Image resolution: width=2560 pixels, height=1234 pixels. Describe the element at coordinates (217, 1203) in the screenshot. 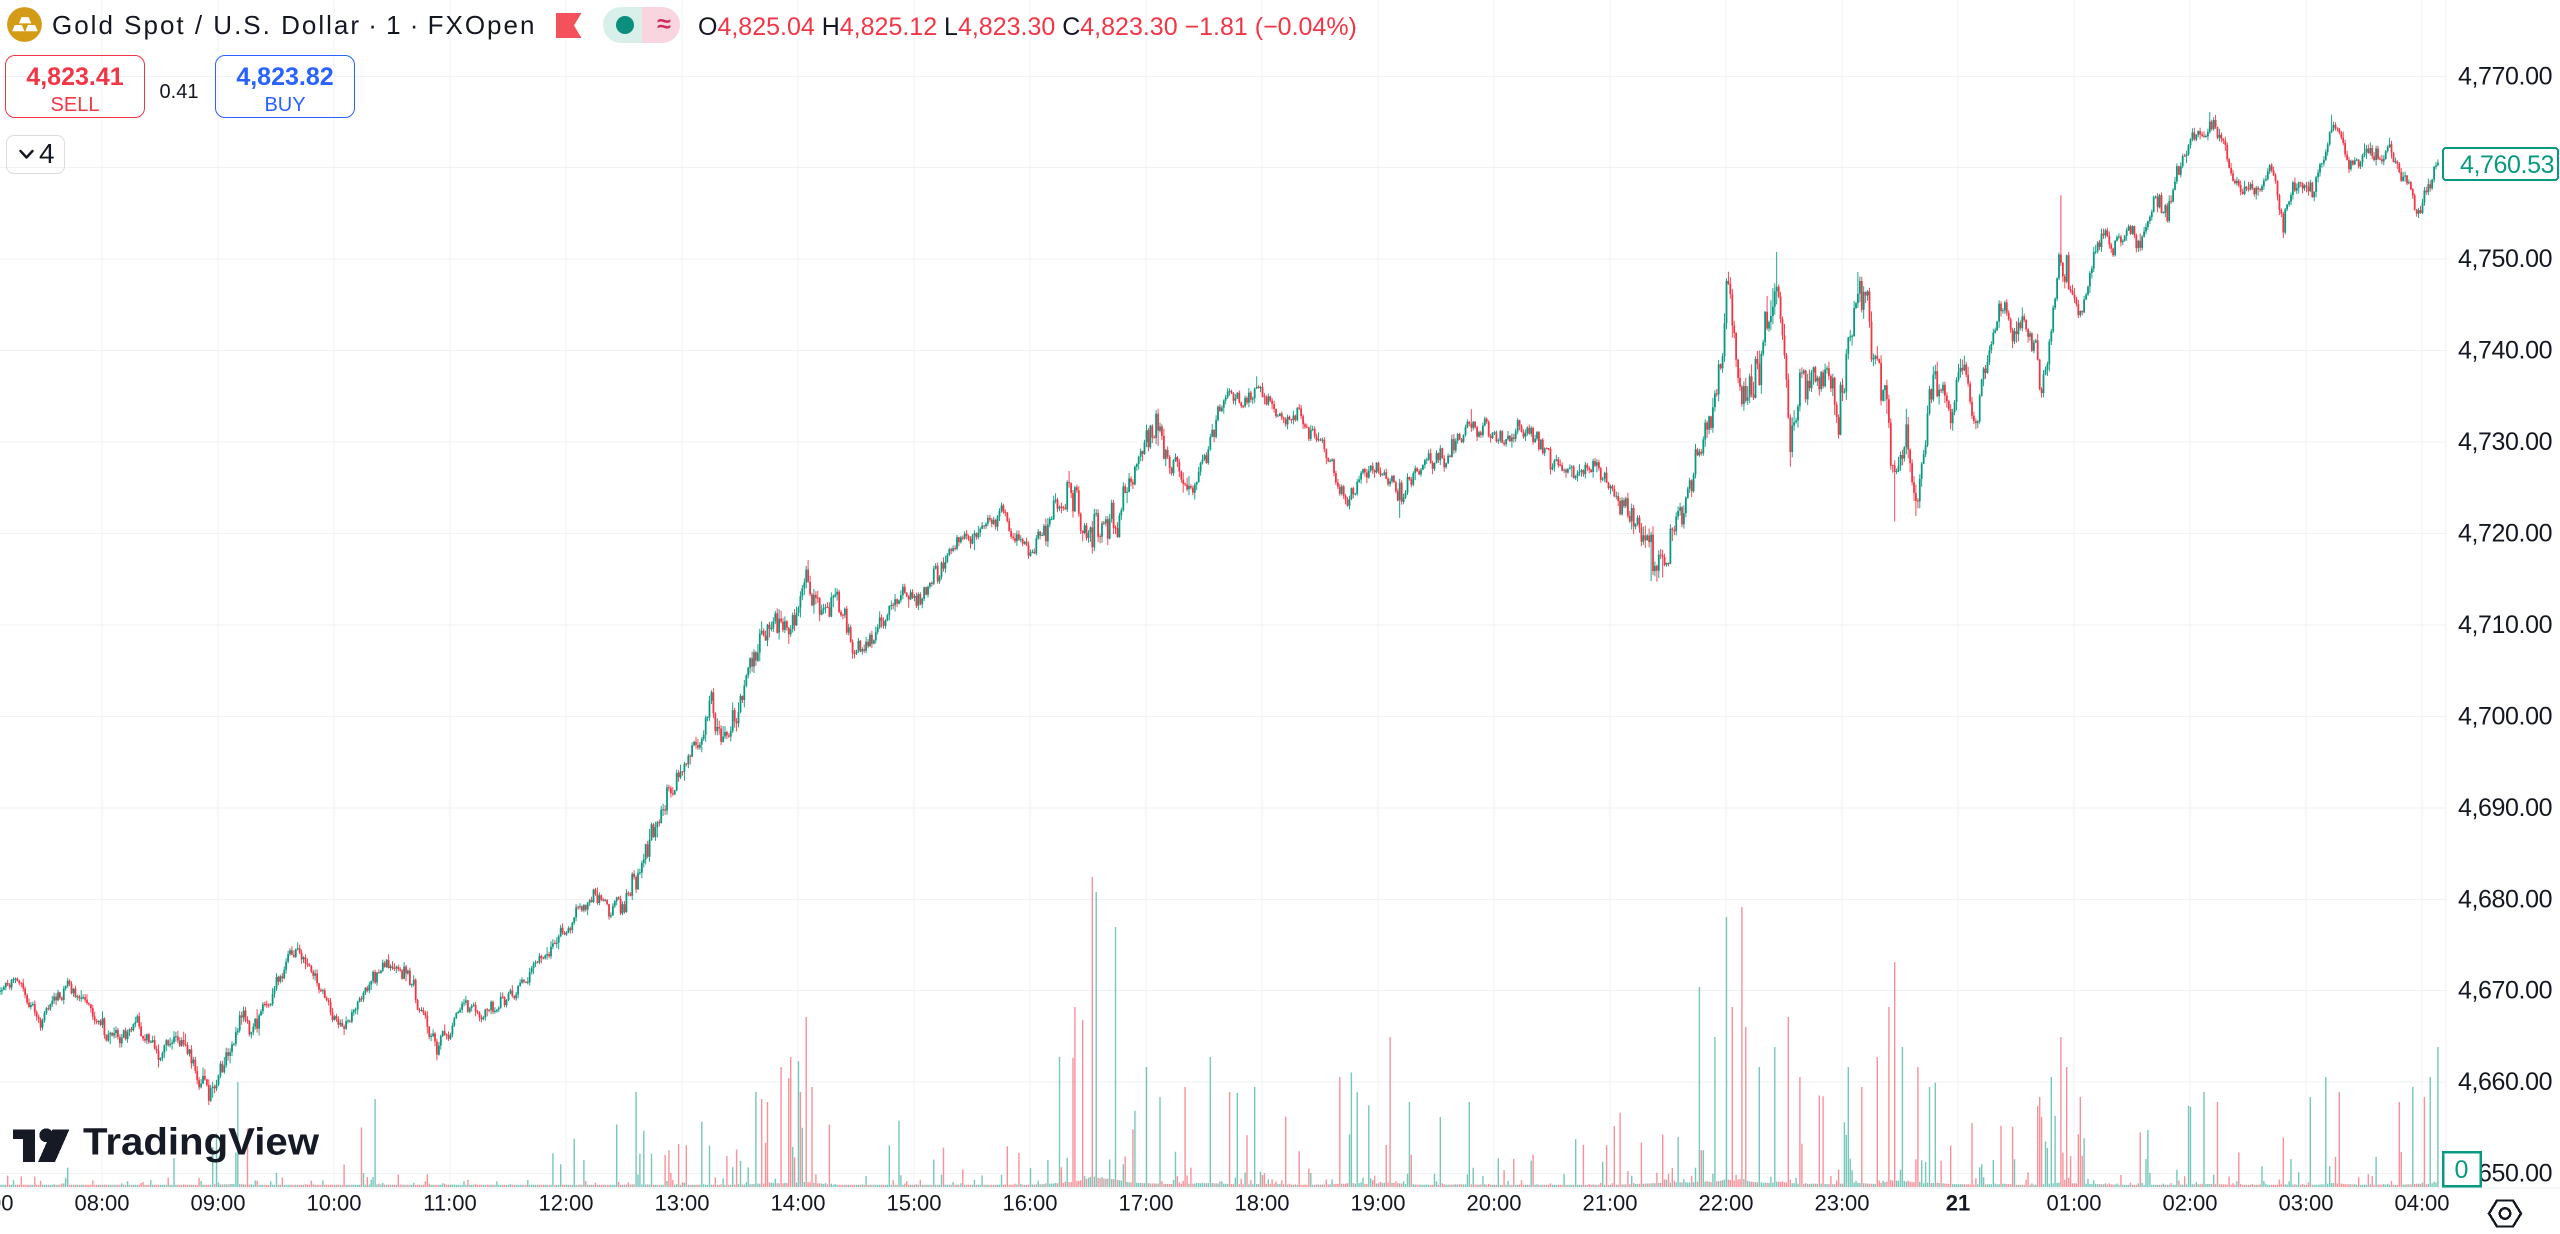

I see `svg-text: 09:00` at that location.